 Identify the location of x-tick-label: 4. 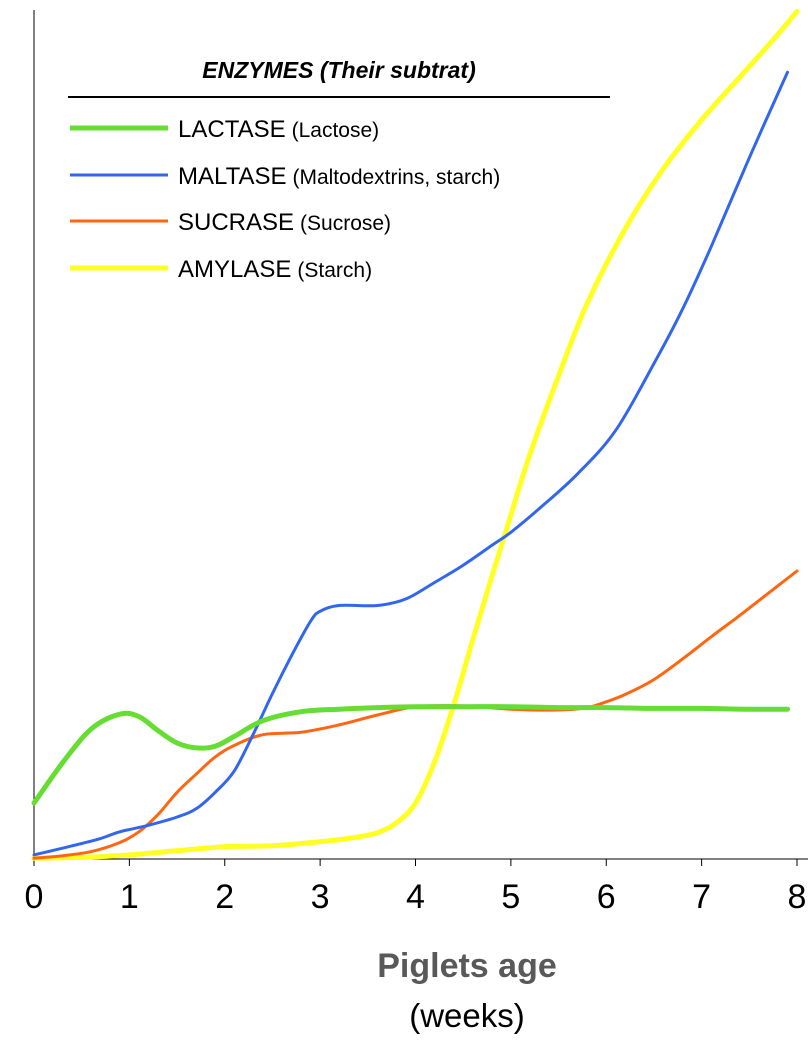
(415, 897).